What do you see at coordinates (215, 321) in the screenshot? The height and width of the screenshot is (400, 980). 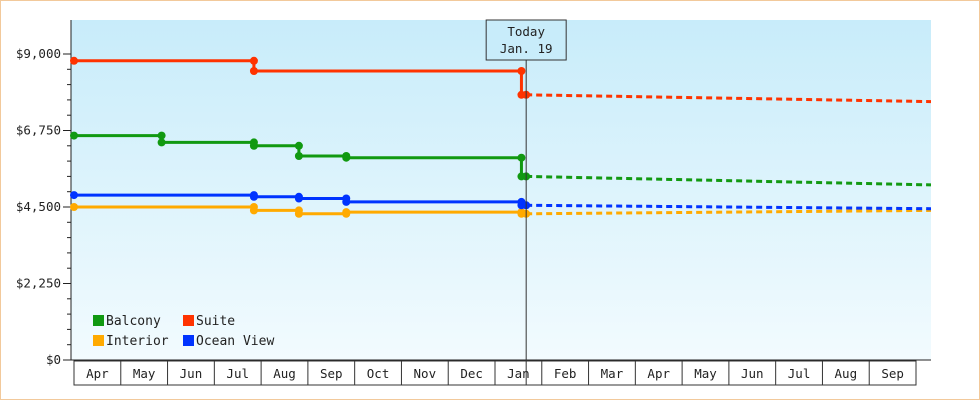 I see `legend-label-suite: Suite` at bounding box center [215, 321].